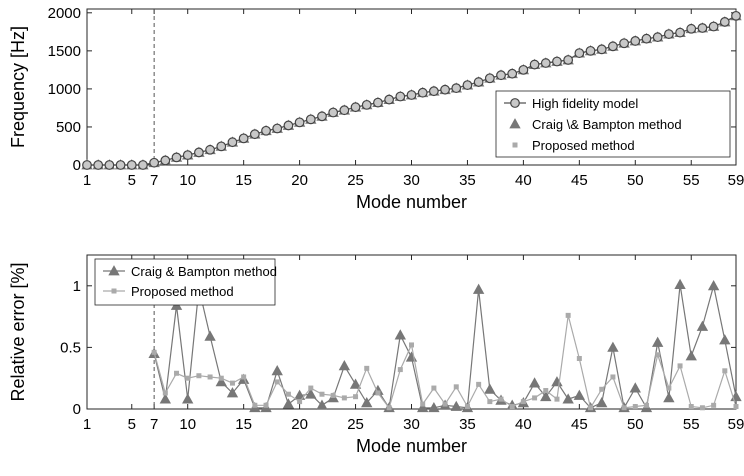 Image resolution: width=744 pixels, height=476 pixels. Describe the element at coordinates (467, 180) in the screenshot. I see `x-tick-label: 35` at that location.